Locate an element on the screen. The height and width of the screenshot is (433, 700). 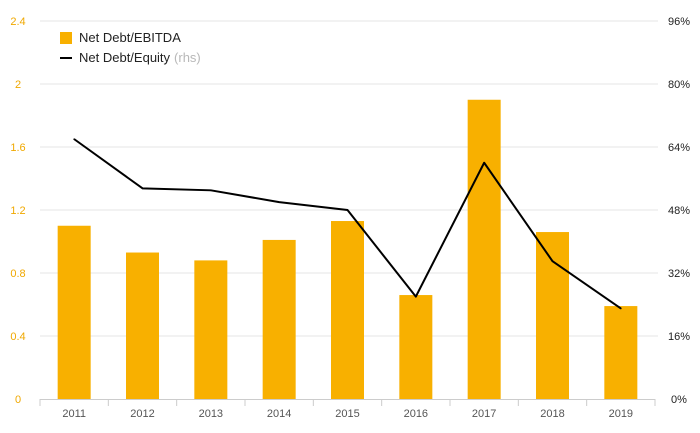
y-left-tick-label: 1.2 is located at coordinates (17, 211).